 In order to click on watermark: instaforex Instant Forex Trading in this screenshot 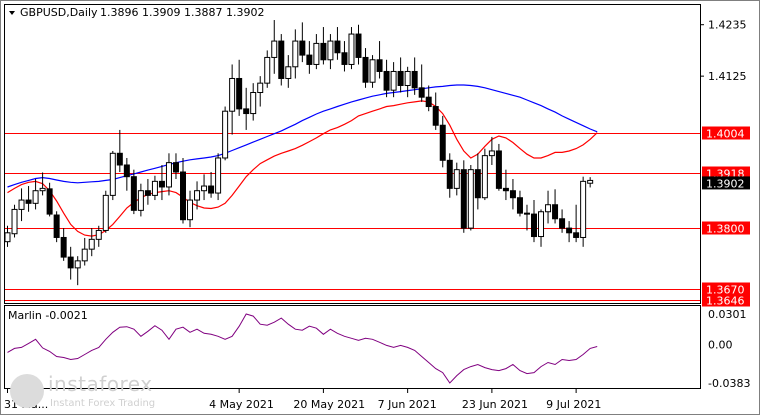, I will do `click(96, 392)`.